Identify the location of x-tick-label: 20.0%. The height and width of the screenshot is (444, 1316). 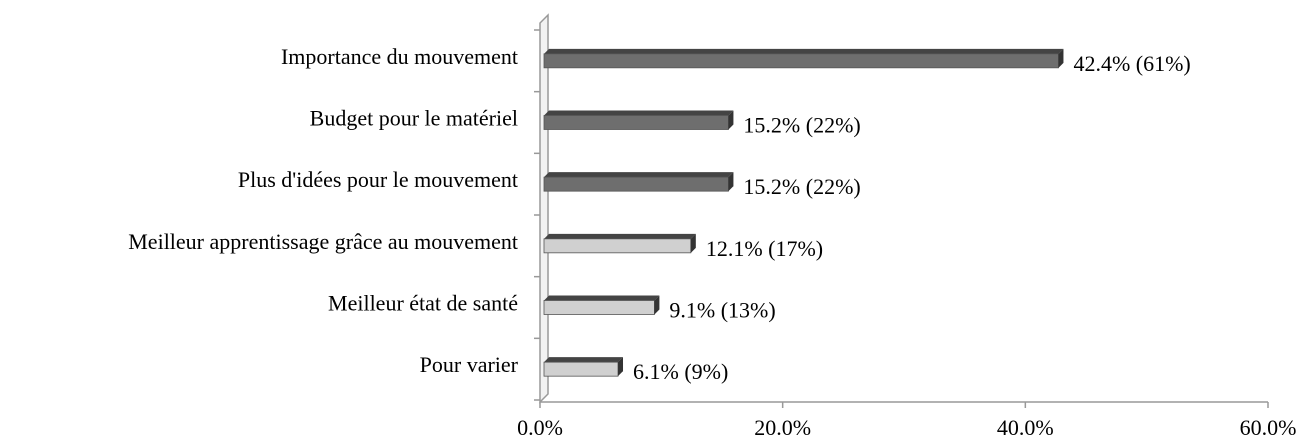
(782, 427).